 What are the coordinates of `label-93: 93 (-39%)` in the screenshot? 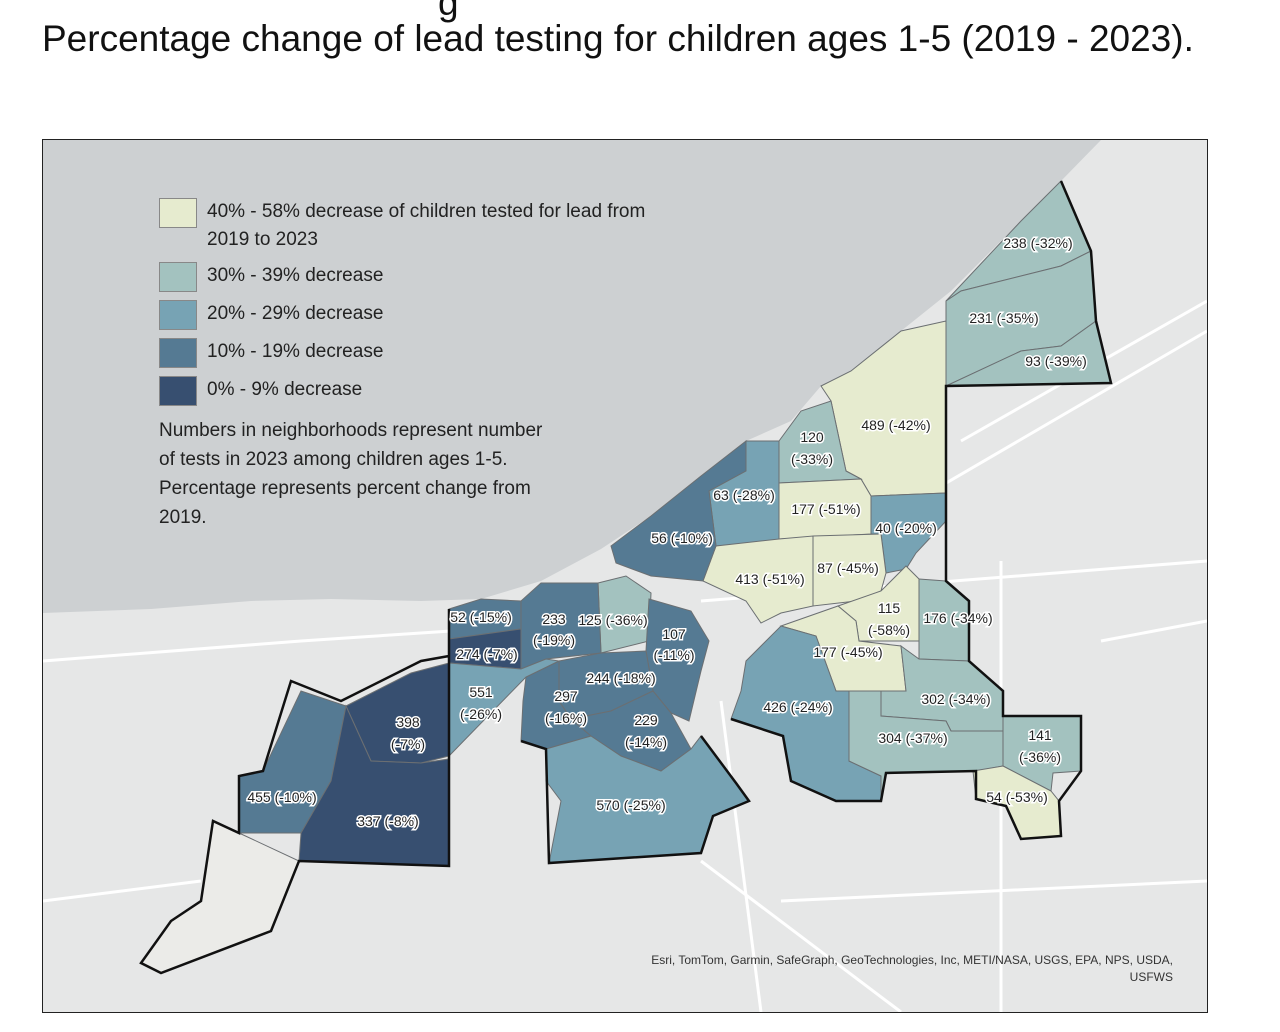 It's located at (1055, 361).